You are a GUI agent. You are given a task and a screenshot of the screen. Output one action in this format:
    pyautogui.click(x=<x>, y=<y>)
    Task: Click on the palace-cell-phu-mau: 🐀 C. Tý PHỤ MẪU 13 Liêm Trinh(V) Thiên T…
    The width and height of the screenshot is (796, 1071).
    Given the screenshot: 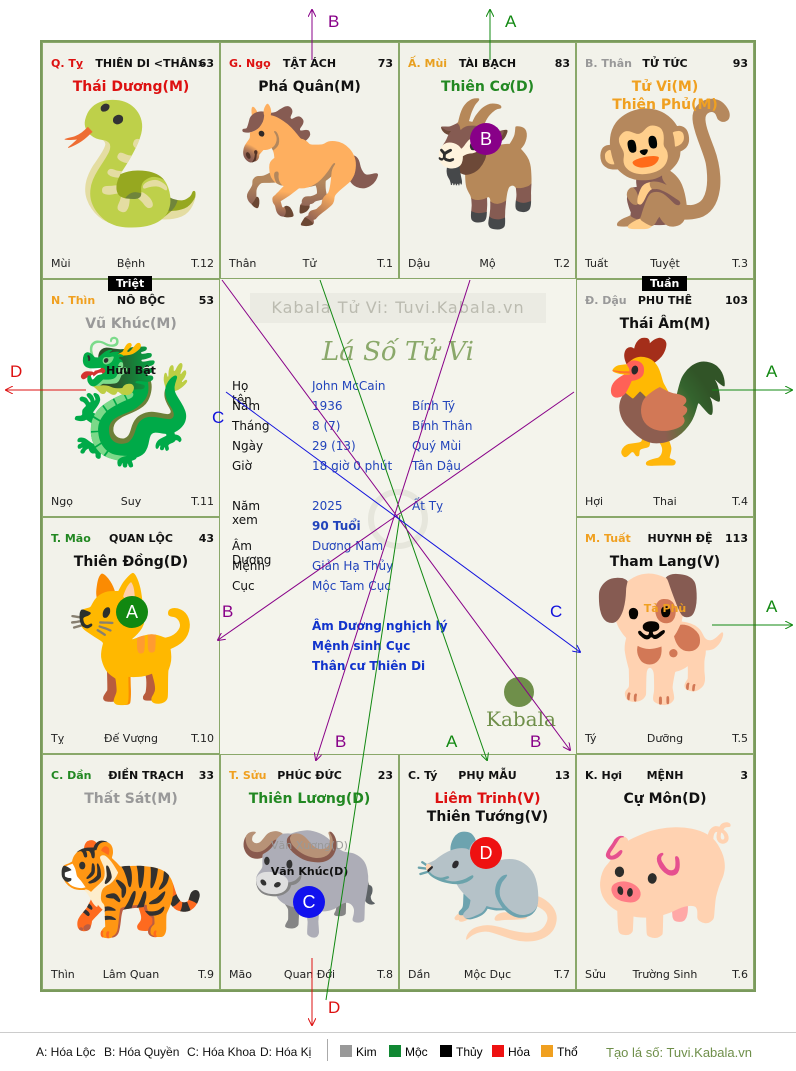 What is the action you would take?
    pyautogui.click(x=487, y=872)
    